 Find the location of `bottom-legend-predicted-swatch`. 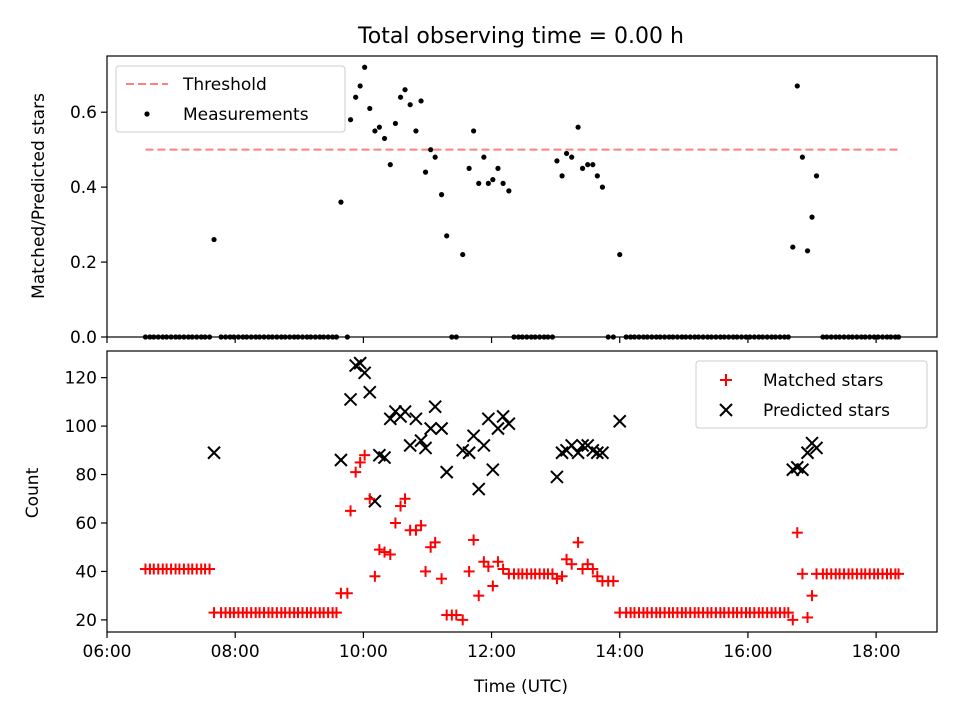

bottom-legend-predicted-swatch is located at coordinates (726, 410).